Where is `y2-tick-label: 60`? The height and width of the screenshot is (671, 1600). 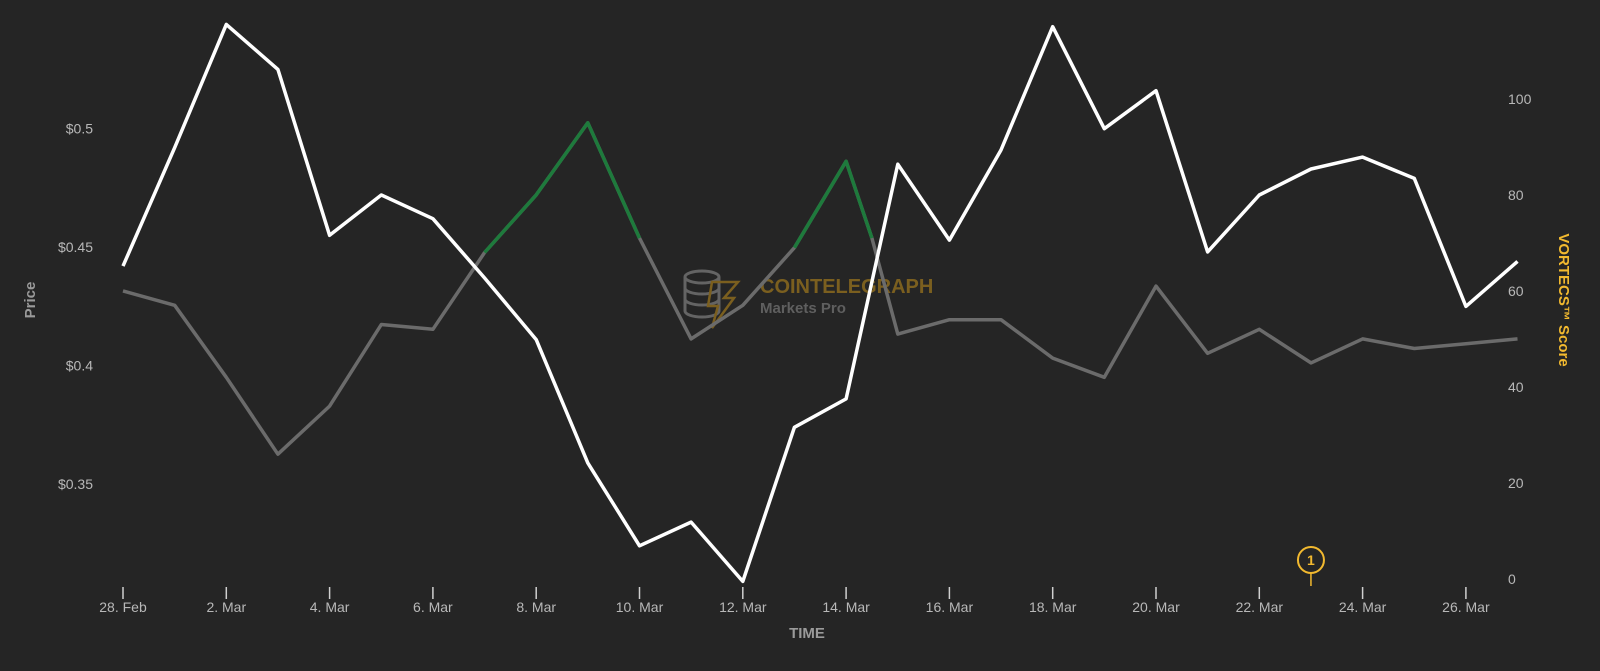 y2-tick-label: 60 is located at coordinates (1516, 291).